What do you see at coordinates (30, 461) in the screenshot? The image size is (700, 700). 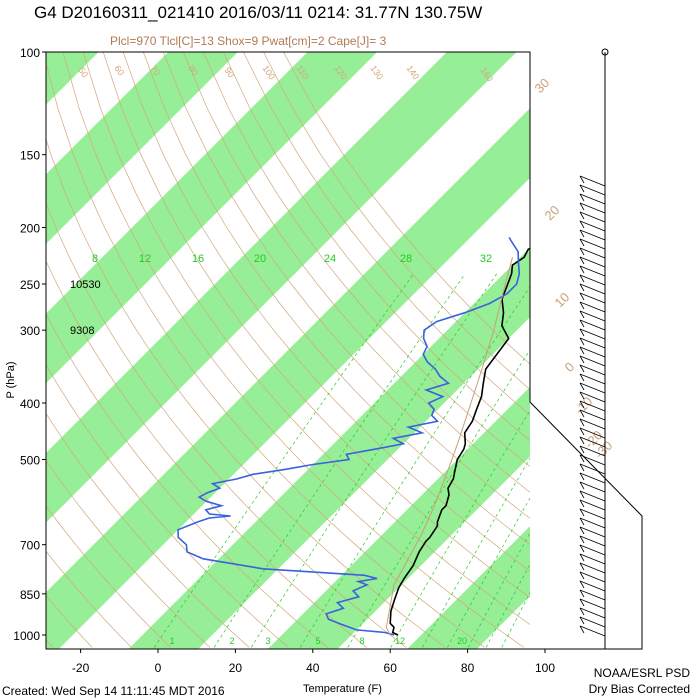 I see `y-tick-label: 500` at bounding box center [30, 461].